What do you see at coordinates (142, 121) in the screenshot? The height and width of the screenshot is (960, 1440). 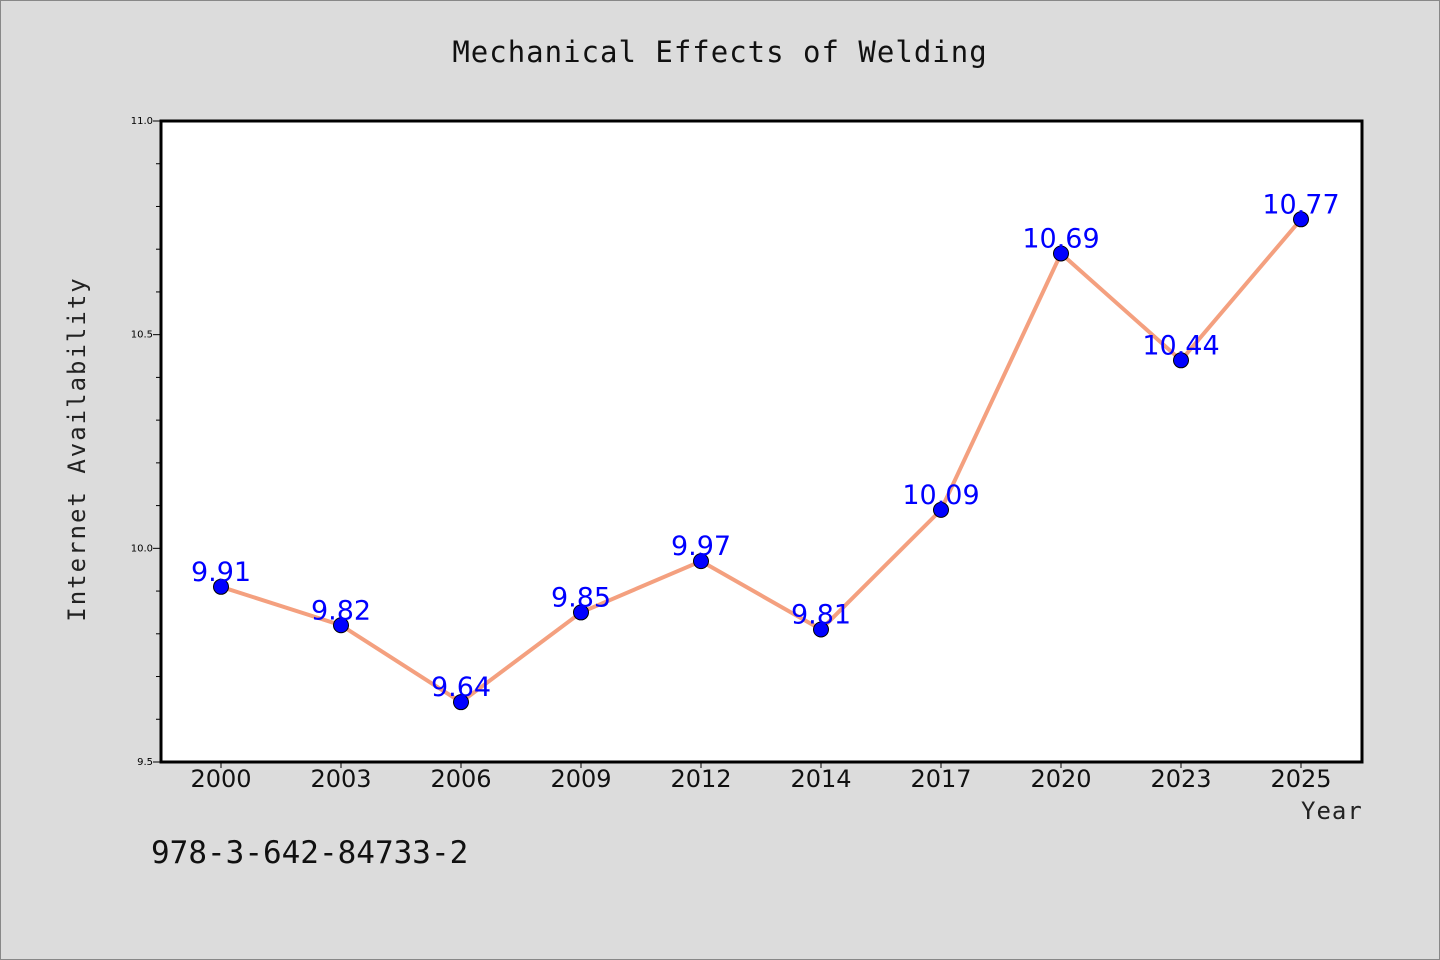 I see `y-tick-label: 11.0` at bounding box center [142, 121].